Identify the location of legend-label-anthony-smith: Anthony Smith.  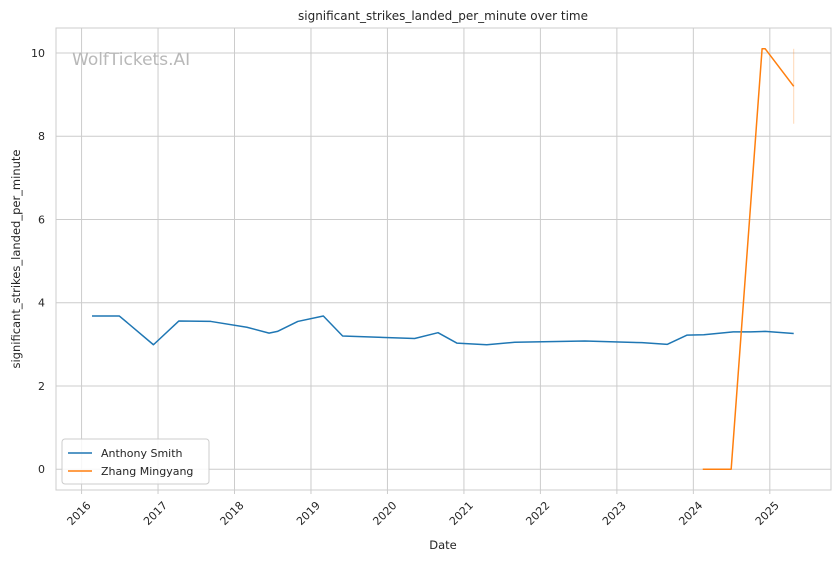
(142, 453).